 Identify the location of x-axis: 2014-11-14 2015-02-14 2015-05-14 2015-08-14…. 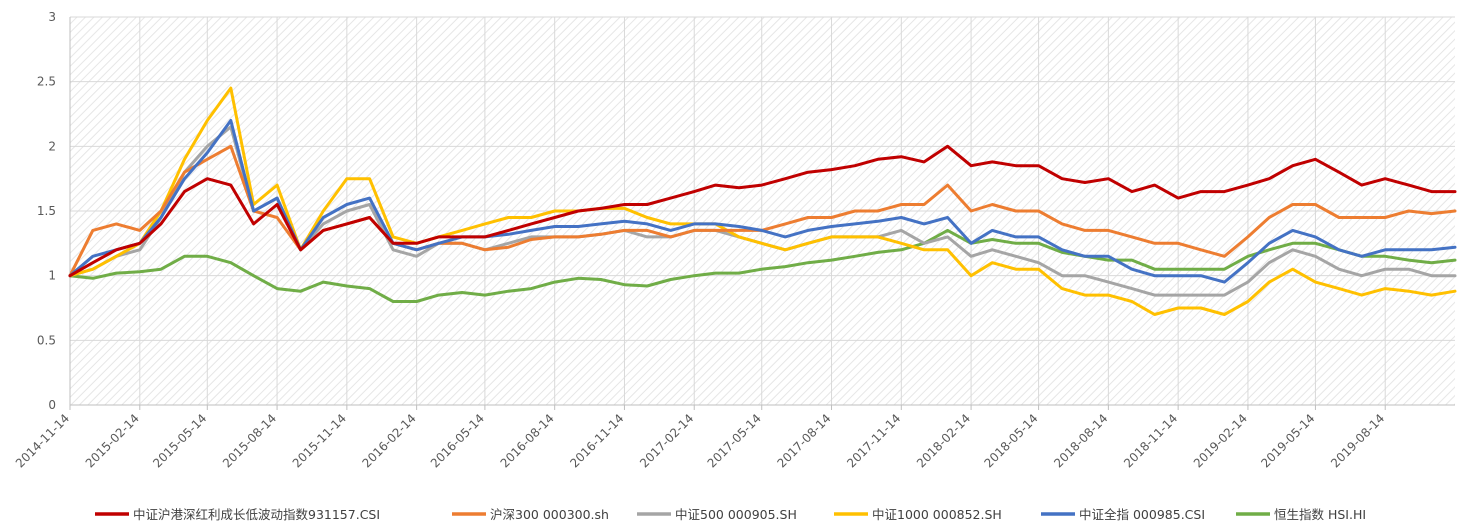
(734, 437).